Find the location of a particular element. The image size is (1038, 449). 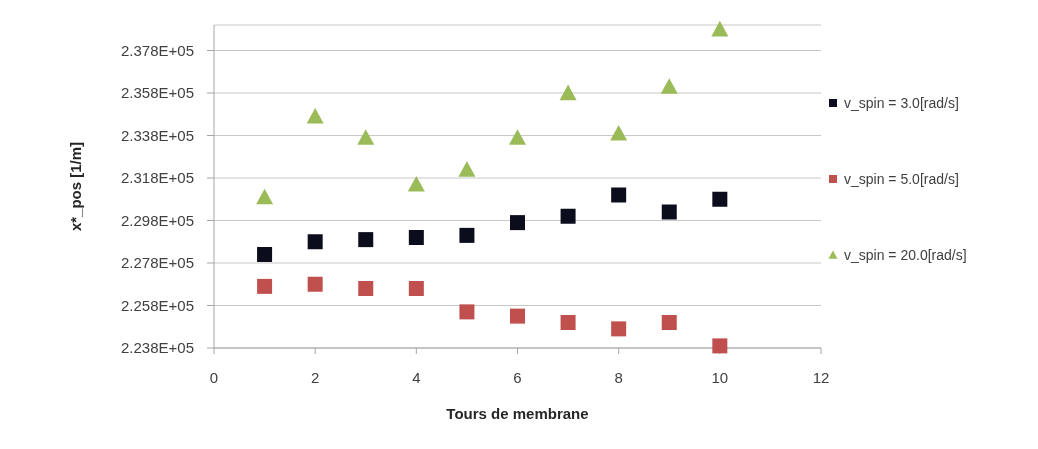

x-tick-label: 6 is located at coordinates (517, 377).